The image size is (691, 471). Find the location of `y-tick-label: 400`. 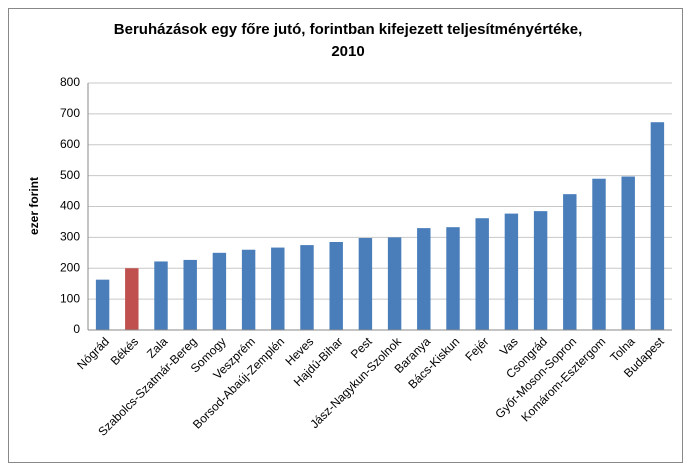

y-tick-label: 400 is located at coordinates (70, 206).